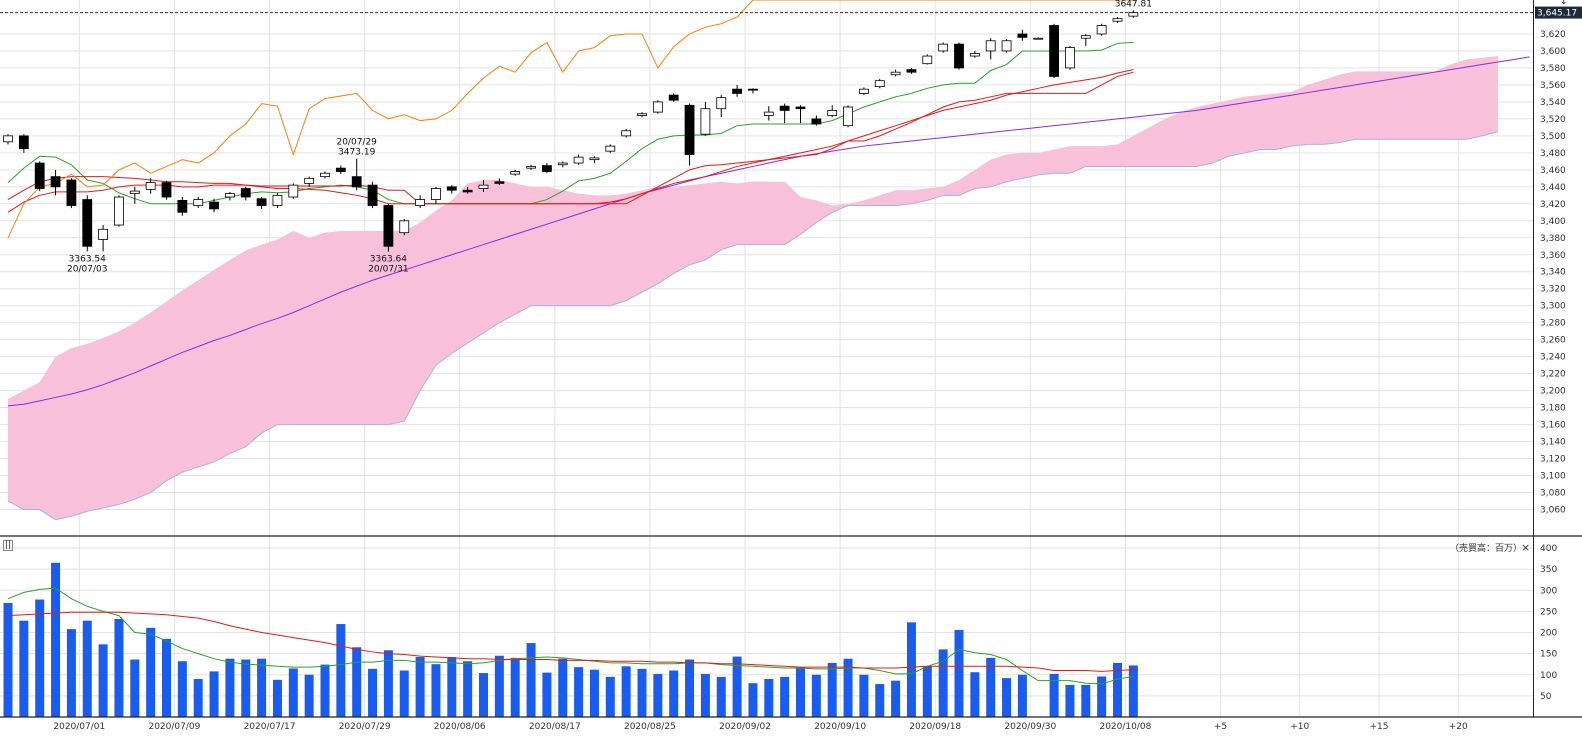 The width and height of the screenshot is (1582, 743). Describe the element at coordinates (840, 727) in the screenshot. I see `date-tick-label: 2020/09/10` at that location.